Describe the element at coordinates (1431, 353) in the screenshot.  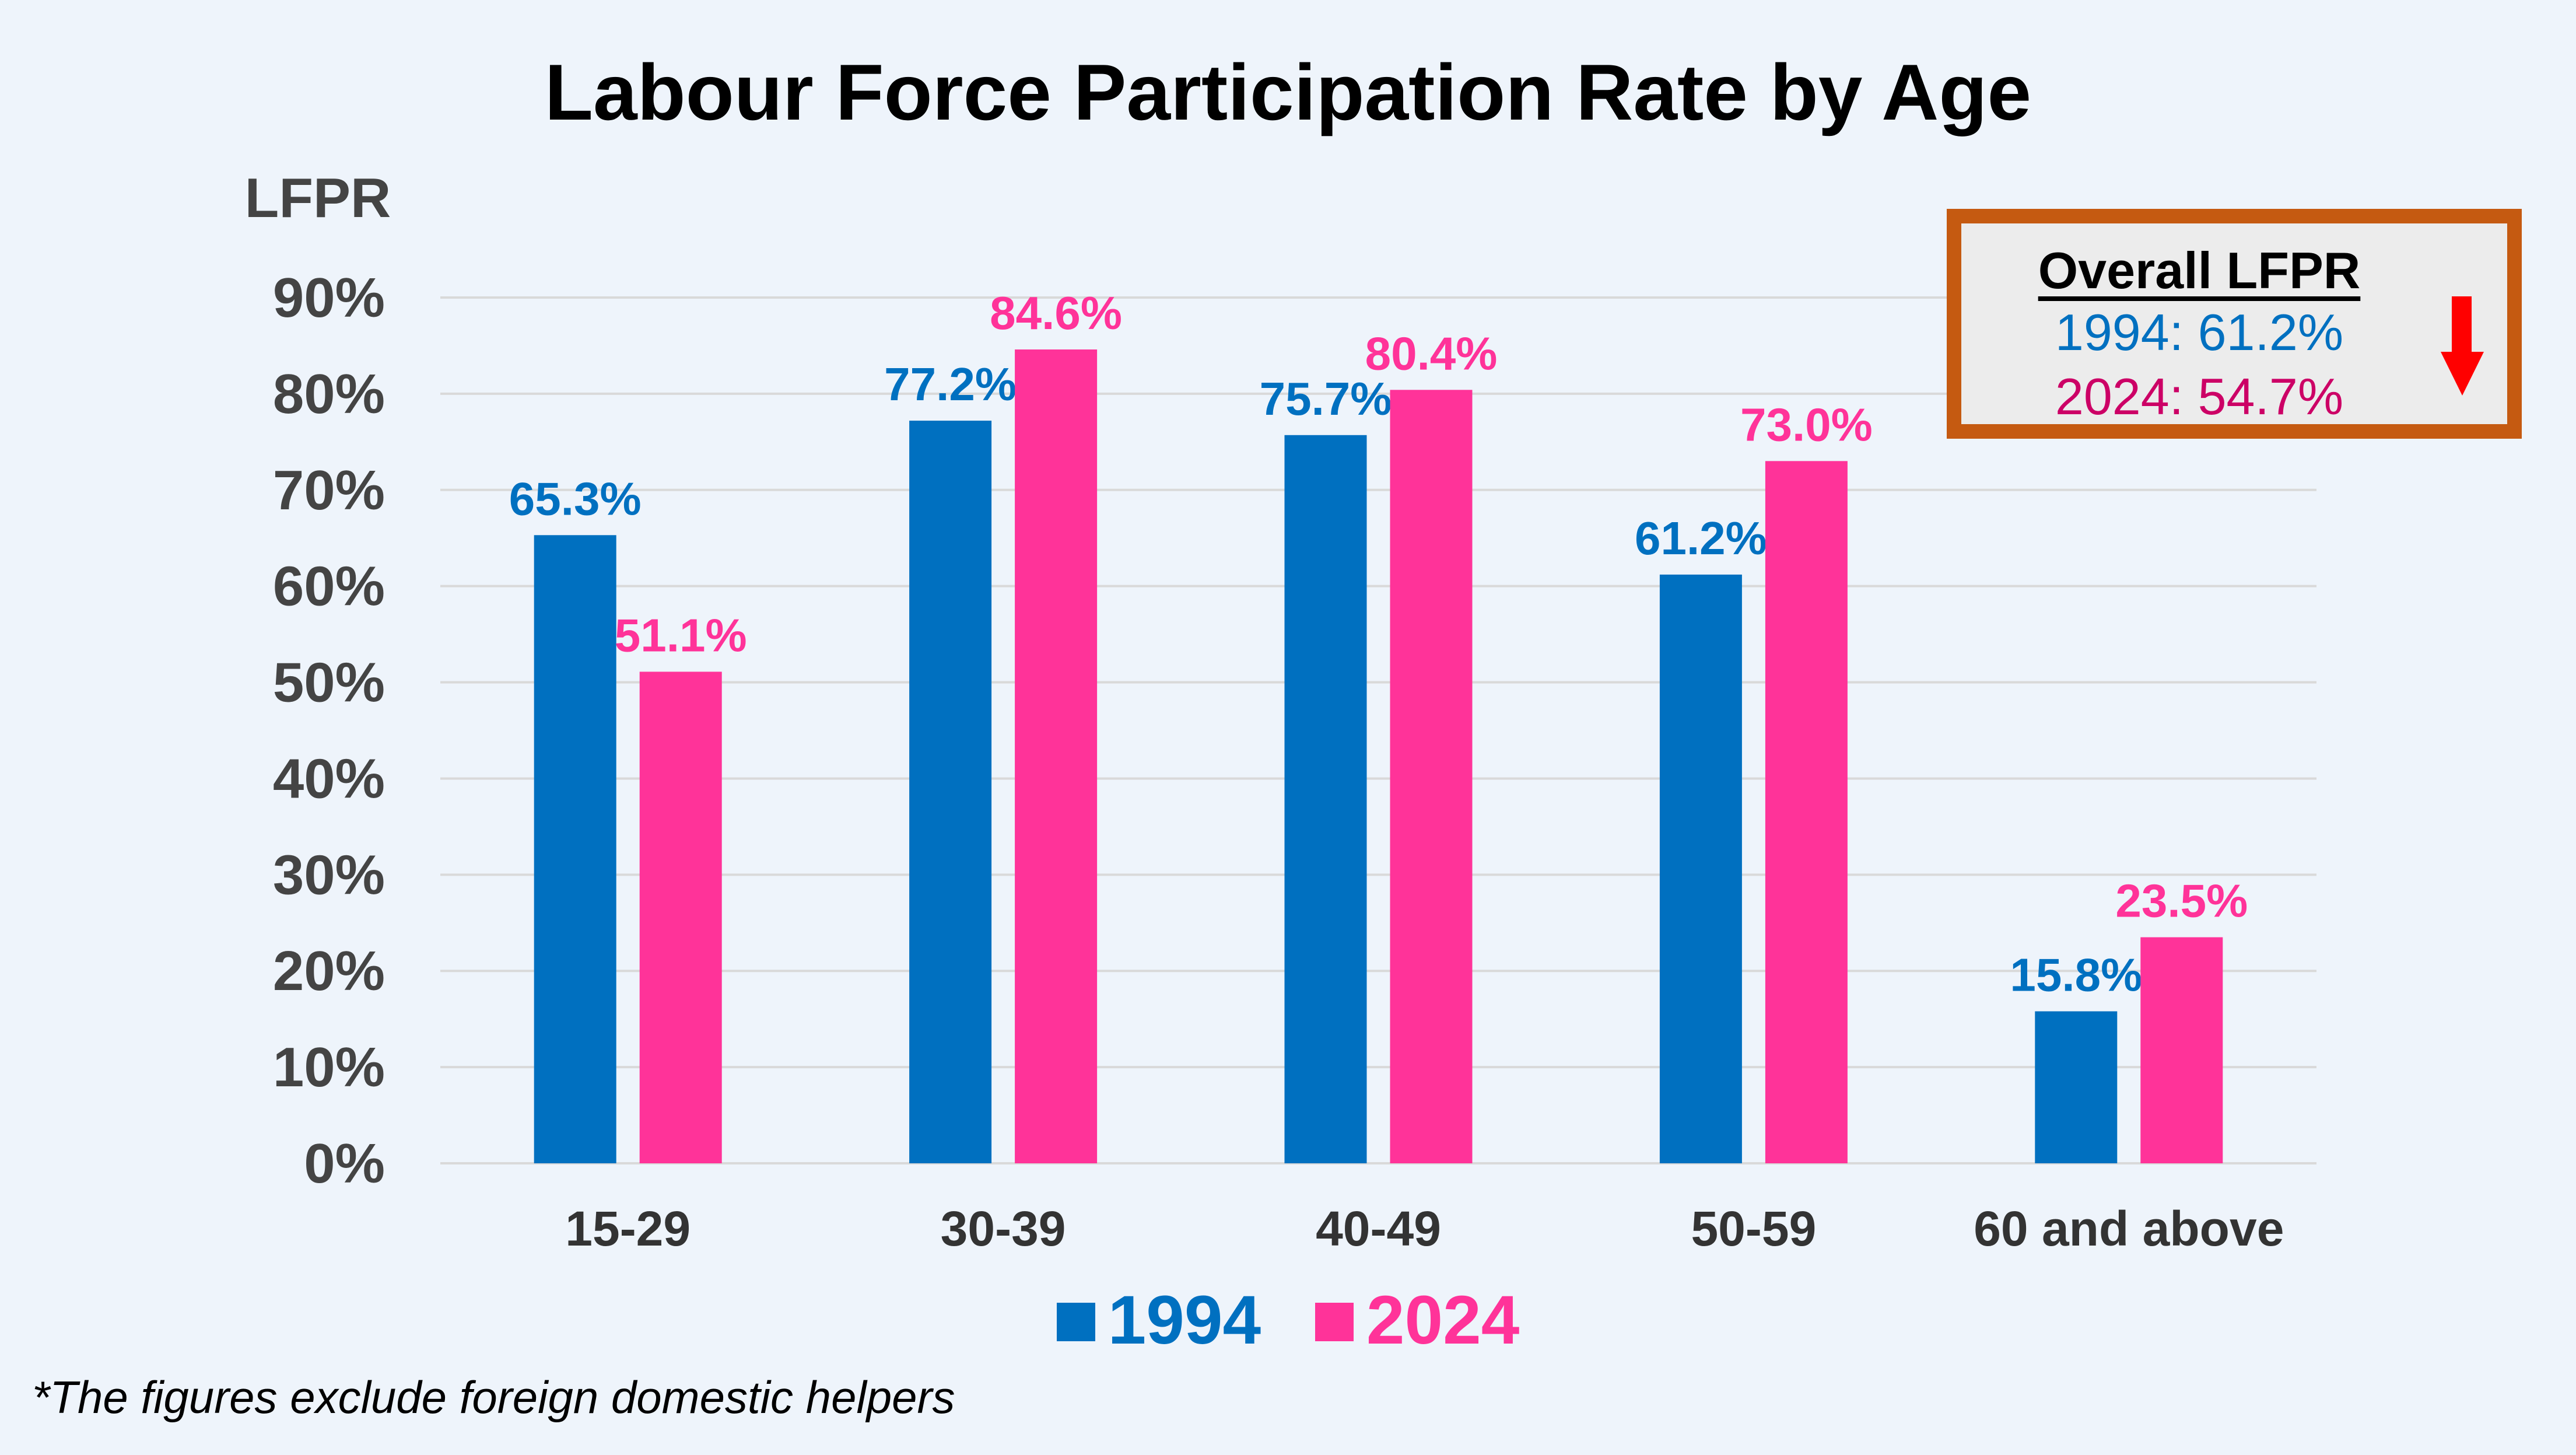
I see `data-label-2024-40-49: 80.4%` at that location.